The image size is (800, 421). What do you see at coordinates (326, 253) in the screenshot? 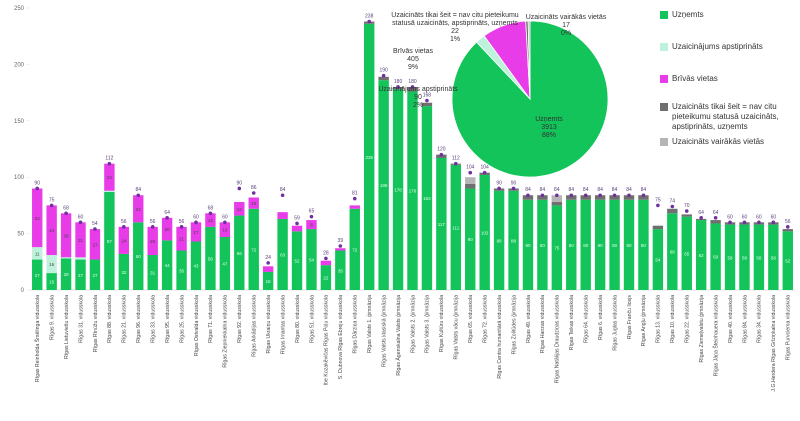
I see `capacity-label: 28` at bounding box center [326, 253].